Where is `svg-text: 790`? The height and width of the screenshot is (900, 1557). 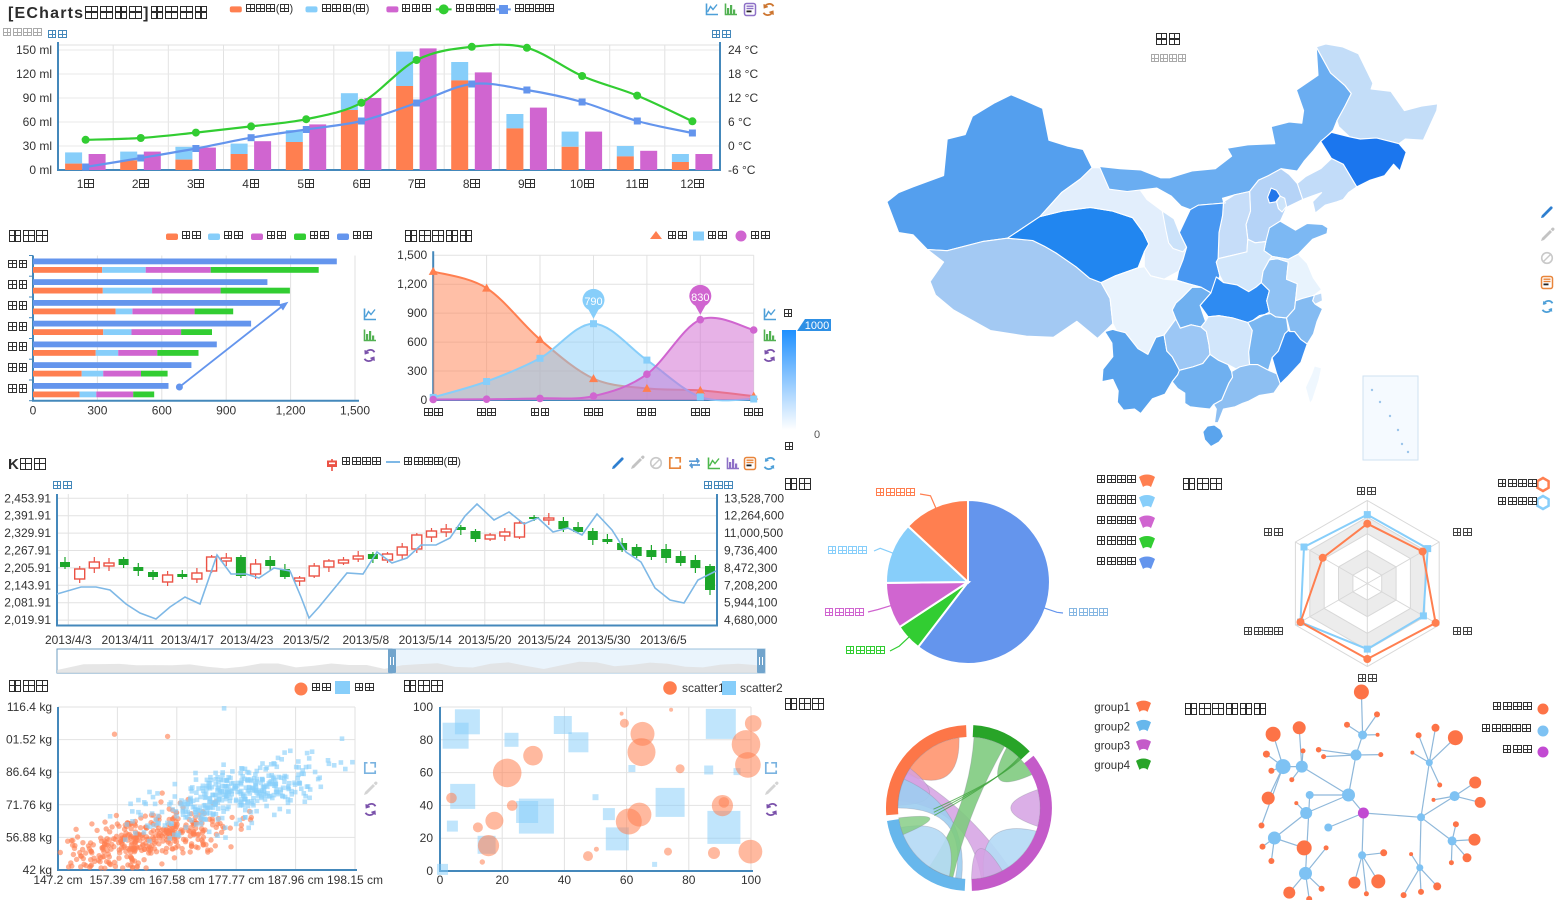 svg-text: 790 is located at coordinates (593, 302).